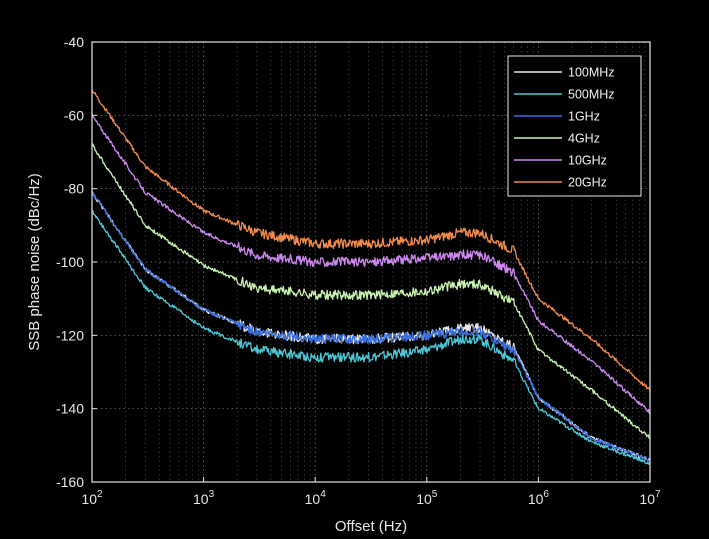  I want to click on x-tick-exponent: 4, so click(323, 494).